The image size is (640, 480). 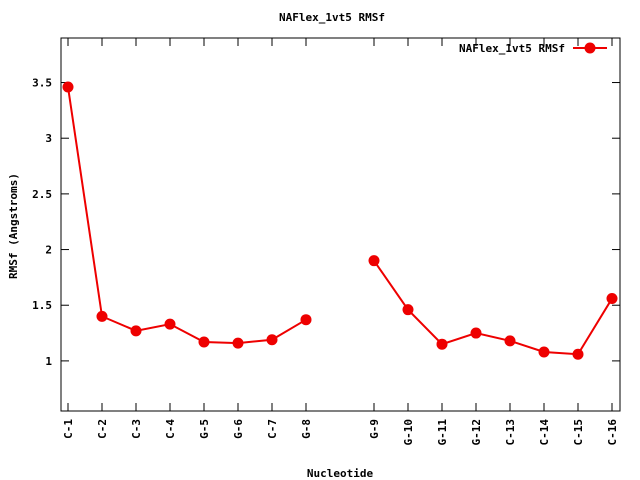 I want to click on x-tick-label: C-7, so click(x=272, y=429).